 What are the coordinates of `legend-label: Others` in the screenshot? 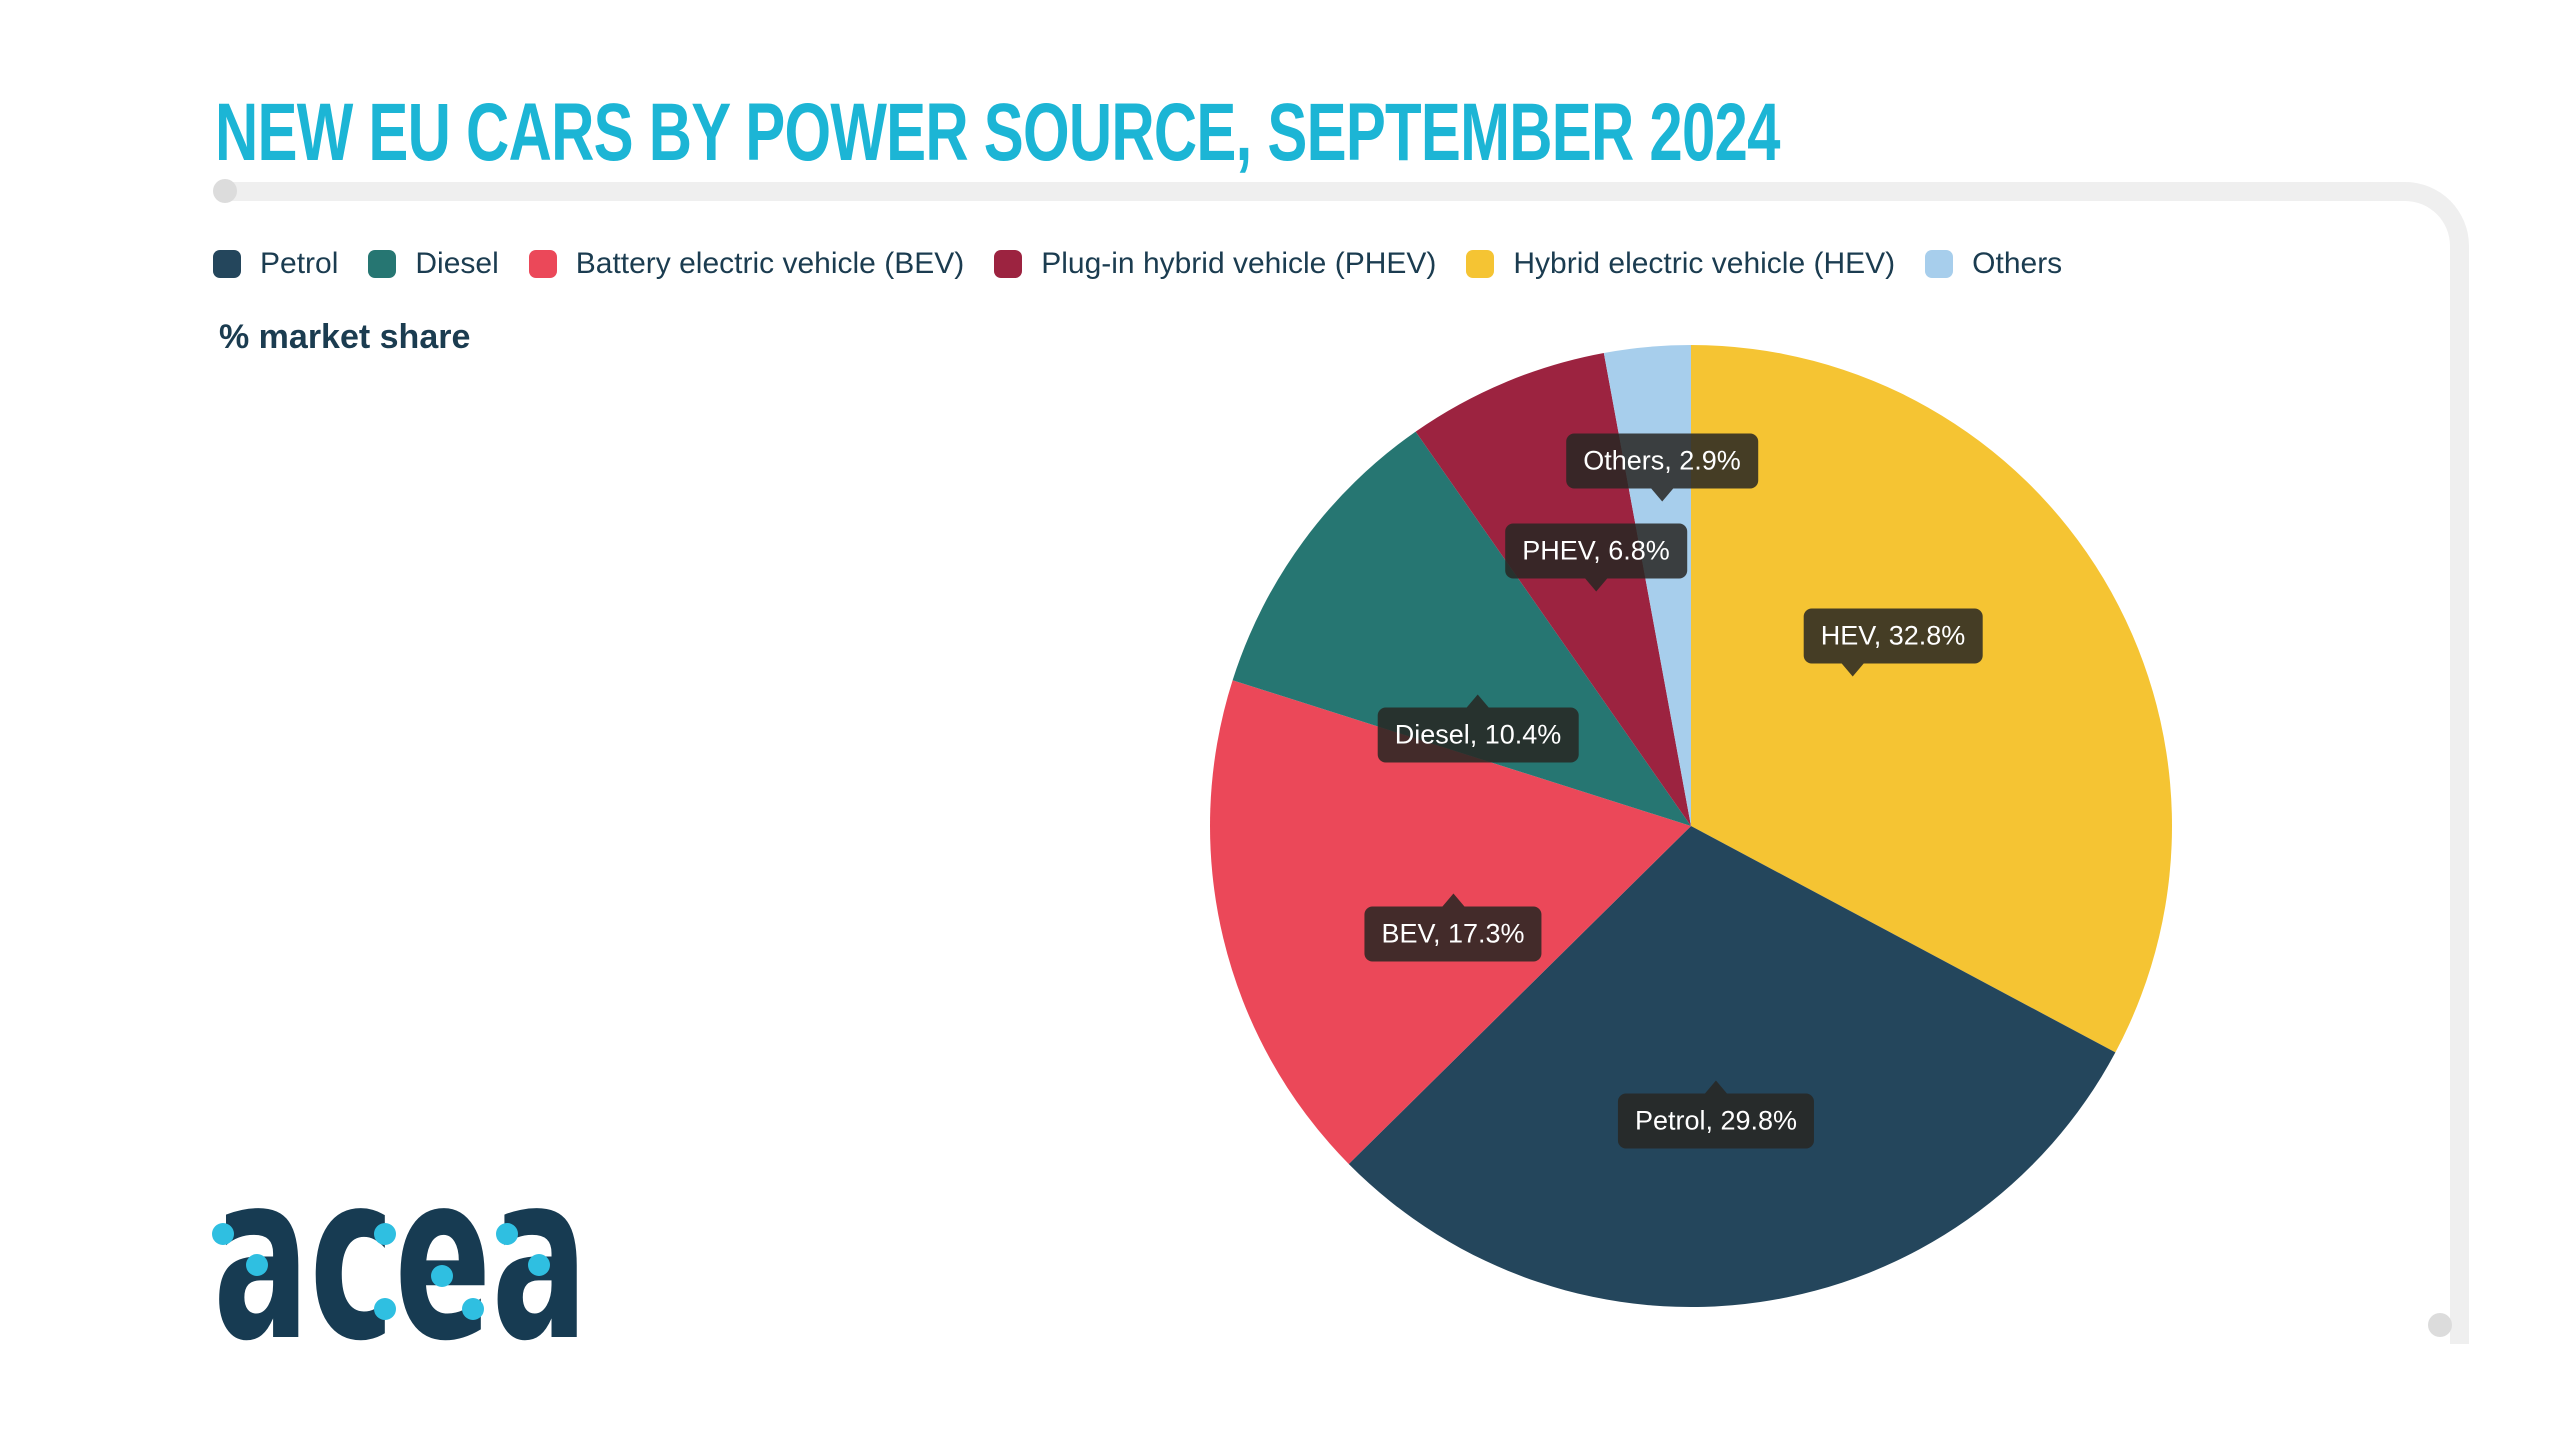 It's located at (2017, 263).